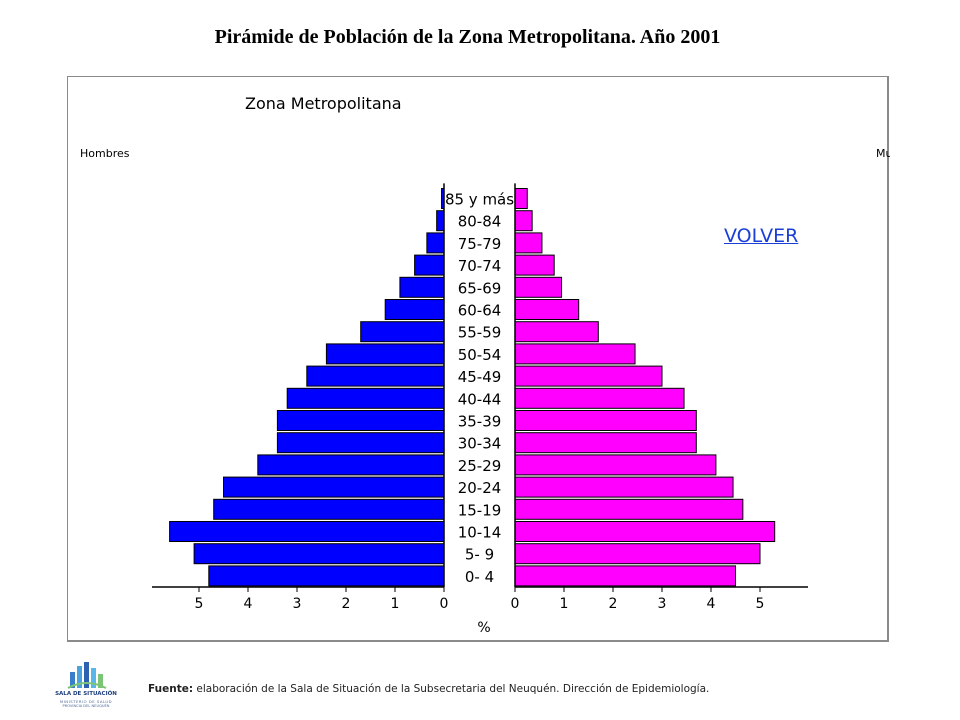 The width and height of the screenshot is (960, 720). What do you see at coordinates (564, 604) in the screenshot?
I see `tick-label-mujeres-1: 1` at bounding box center [564, 604].